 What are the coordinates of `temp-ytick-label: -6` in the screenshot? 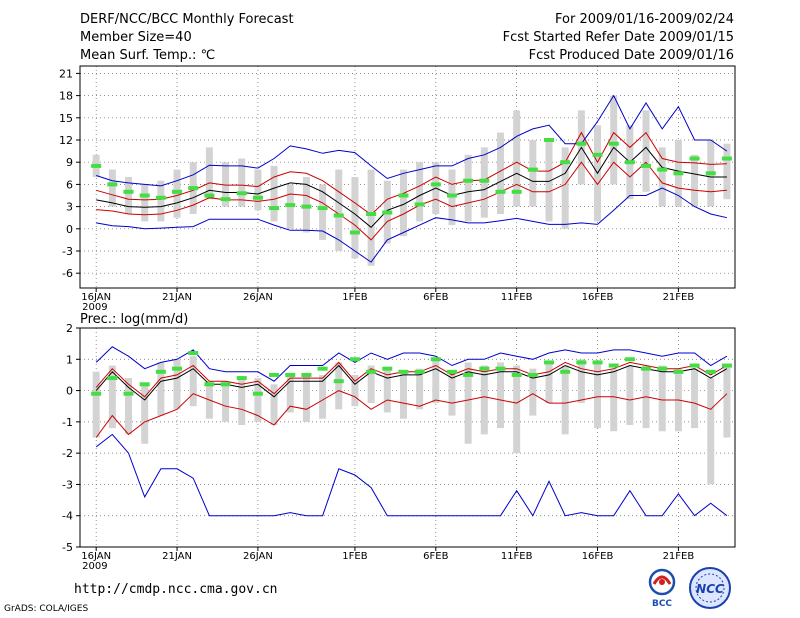 It's located at (67, 273).